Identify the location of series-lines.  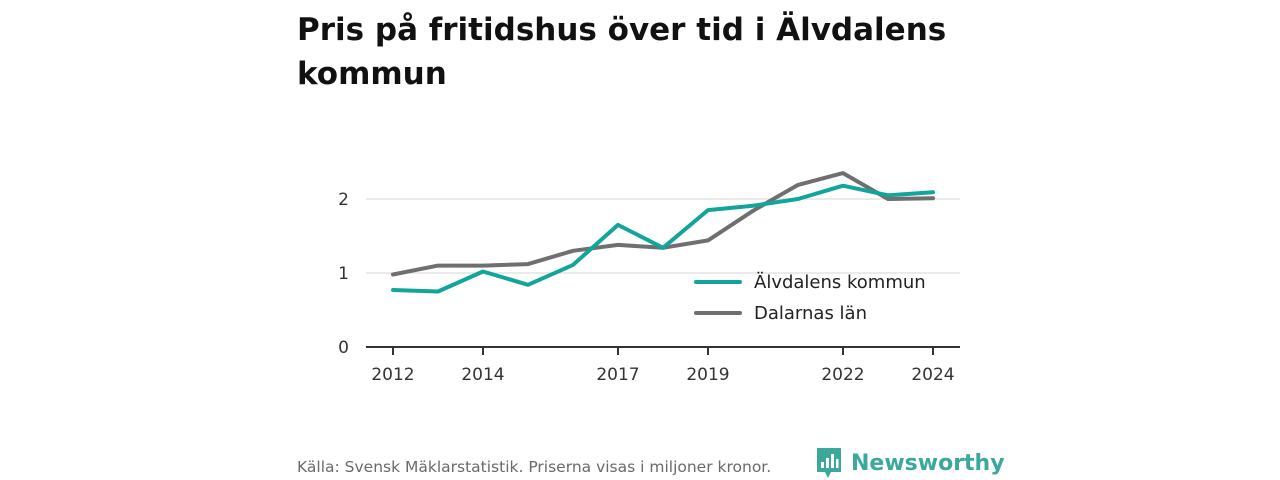
(663, 232).